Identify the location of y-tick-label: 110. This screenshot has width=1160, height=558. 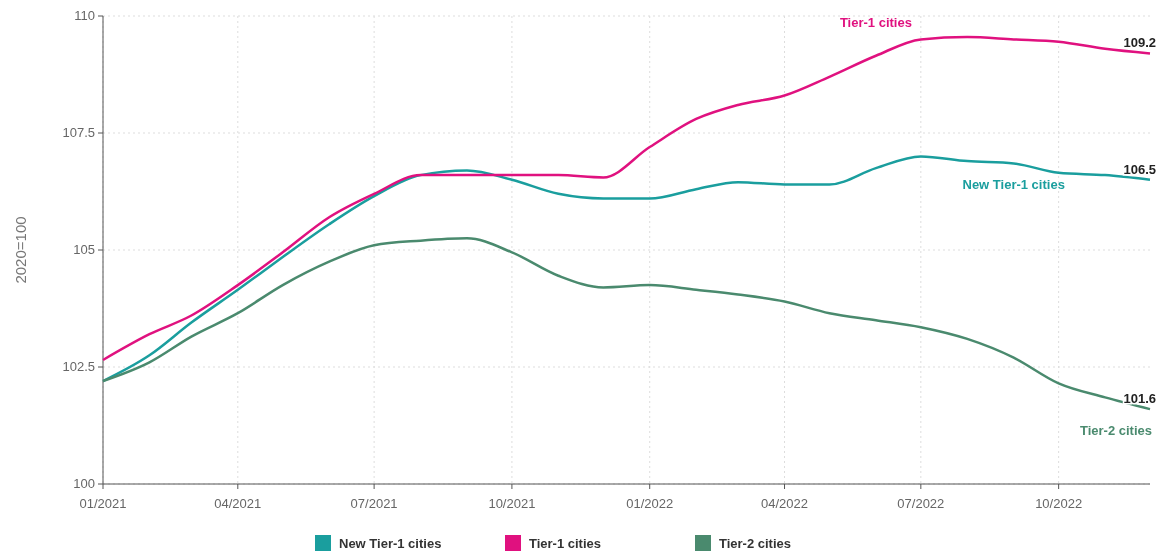
(84, 15).